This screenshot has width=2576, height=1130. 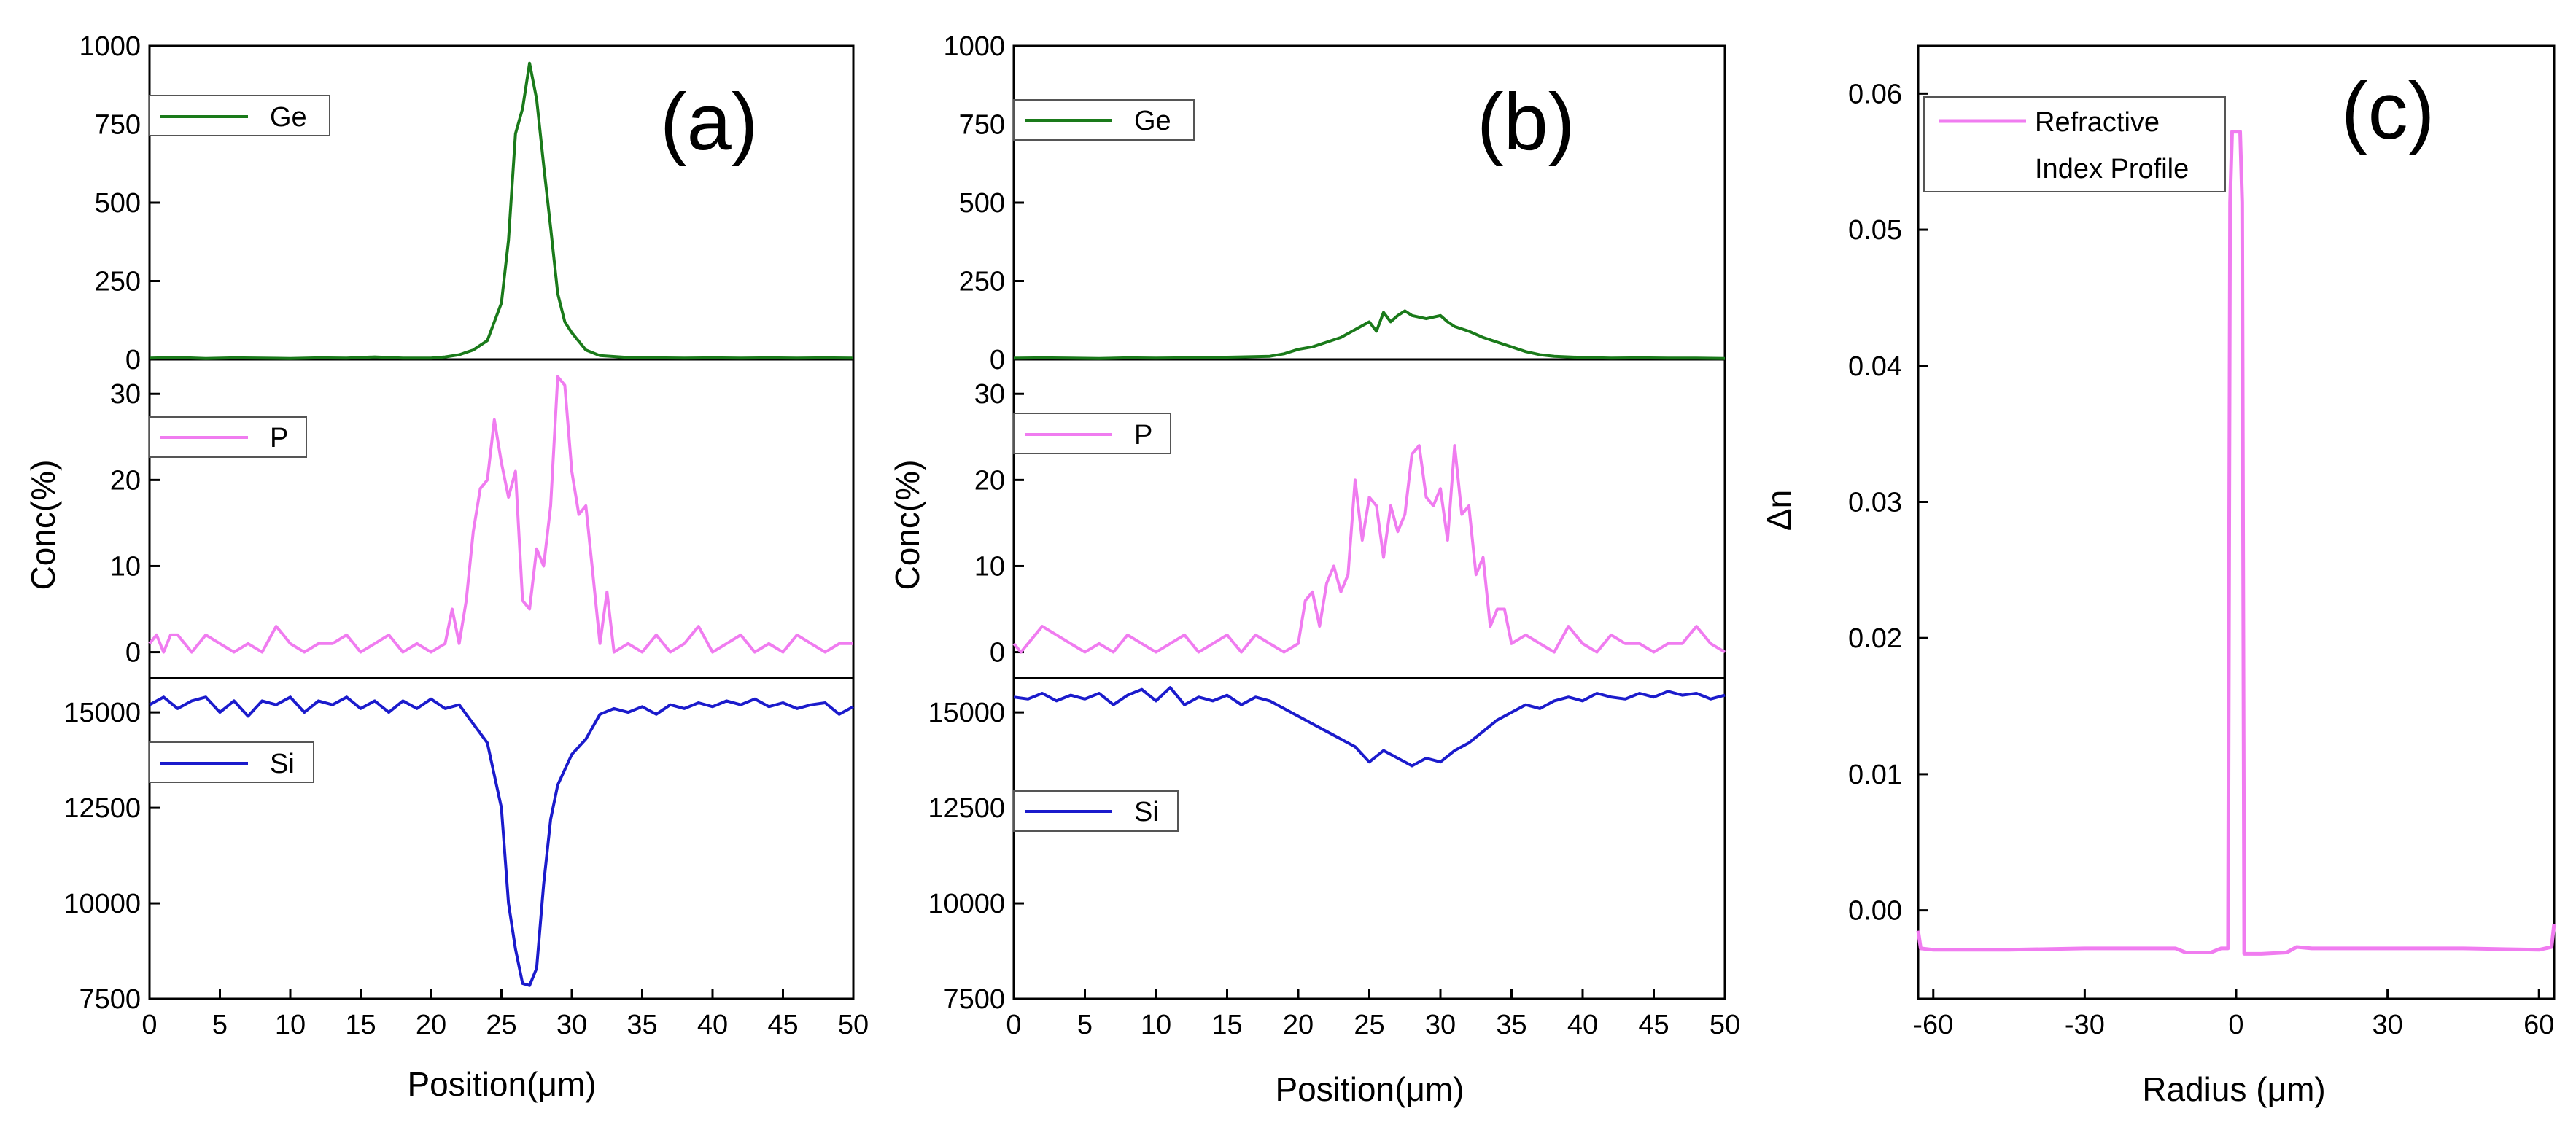 I want to click on panel-b-p-frame, so click(x=1369, y=518).